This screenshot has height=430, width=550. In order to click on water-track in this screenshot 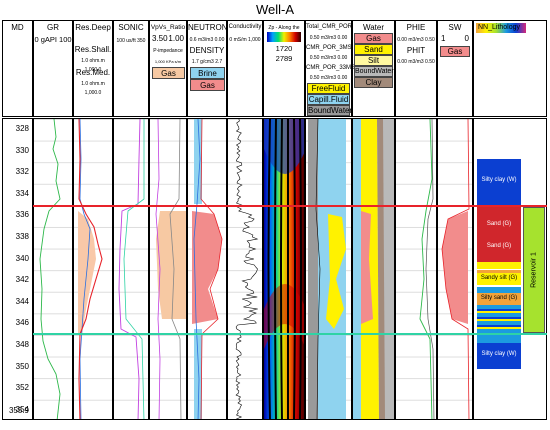, I will do `click(373, 269)`.